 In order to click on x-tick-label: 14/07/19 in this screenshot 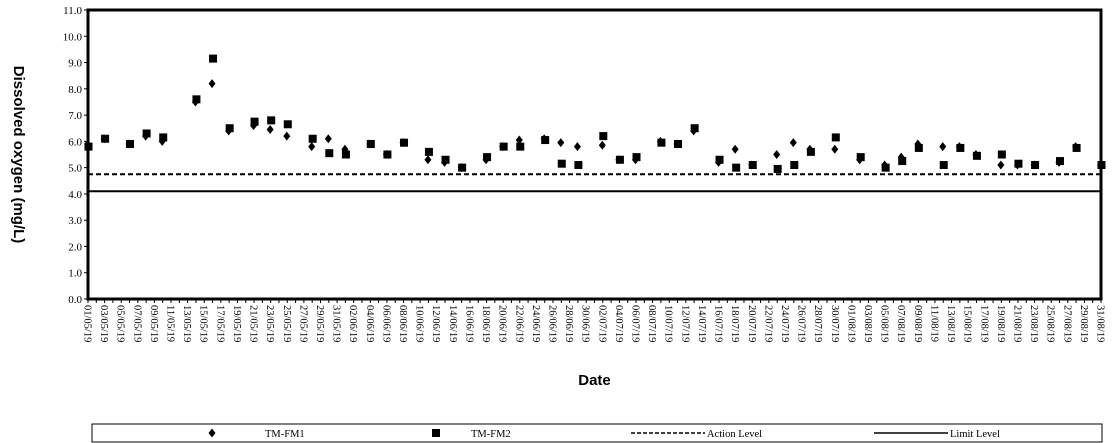, I will do `click(701, 323)`.